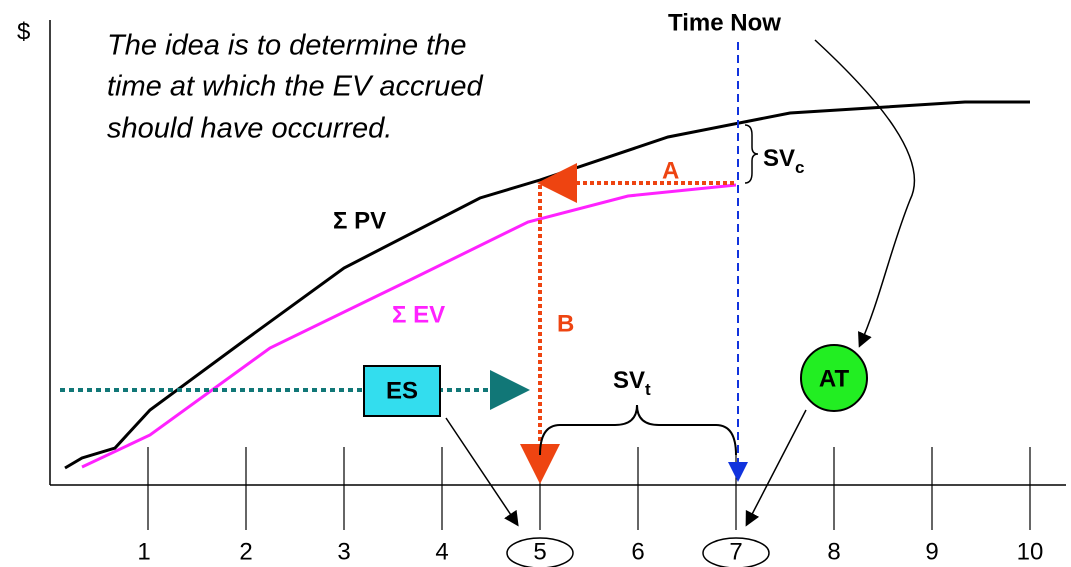 The width and height of the screenshot is (1071, 567). Describe the element at coordinates (418, 314) in the screenshot. I see `ev-label: Σ EV` at that location.